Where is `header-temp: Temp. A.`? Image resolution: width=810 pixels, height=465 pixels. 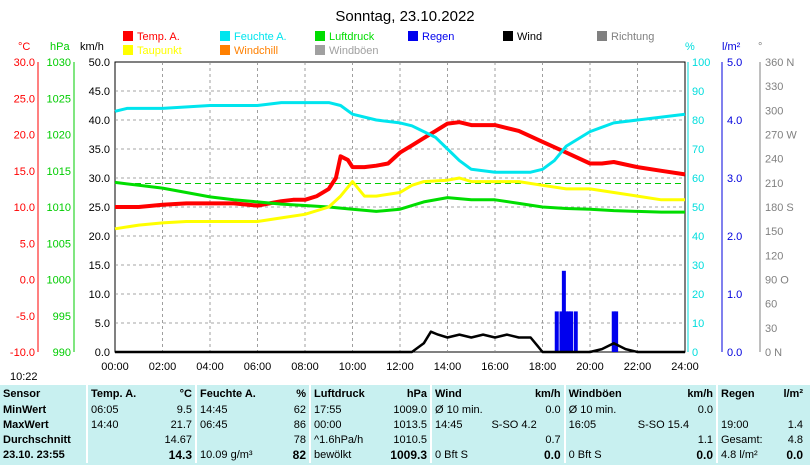 header-temp: Temp. A. is located at coordinates (117, 394).